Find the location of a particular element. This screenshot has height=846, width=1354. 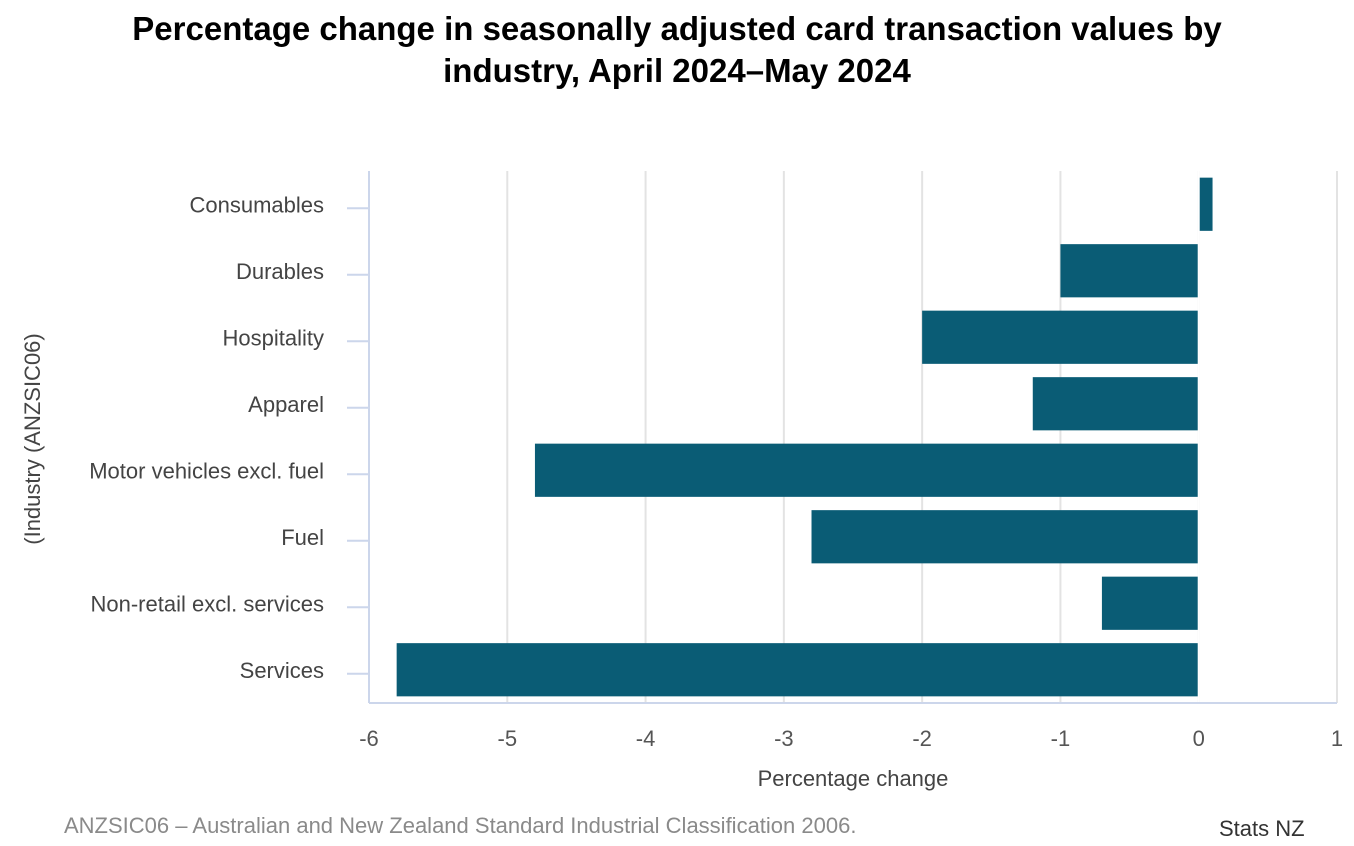

bar-services is located at coordinates (797, 670).